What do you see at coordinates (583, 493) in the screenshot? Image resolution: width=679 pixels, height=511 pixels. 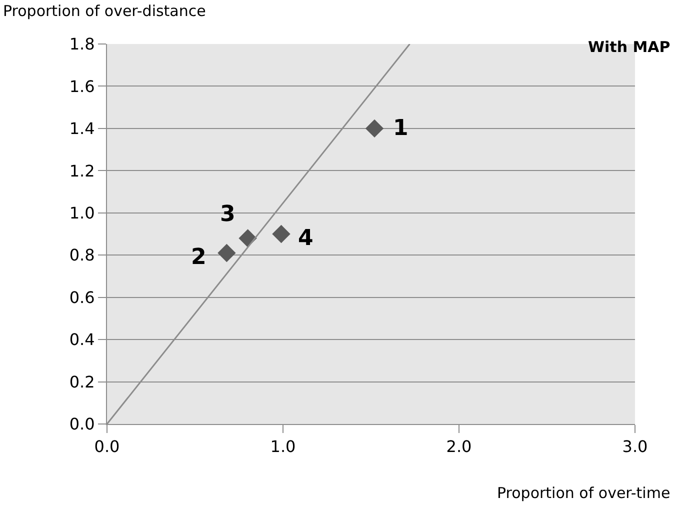 I see `x-axis-title: Proportion of over-time` at bounding box center [583, 493].